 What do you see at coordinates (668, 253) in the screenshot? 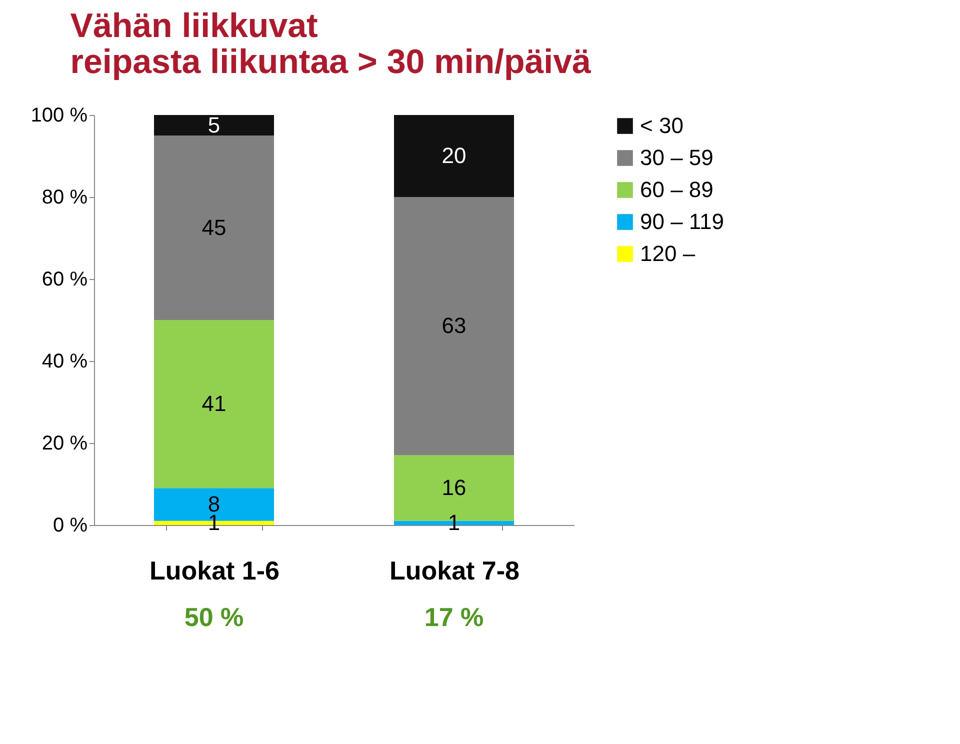
I see `legend-label: 120 –` at bounding box center [668, 253].